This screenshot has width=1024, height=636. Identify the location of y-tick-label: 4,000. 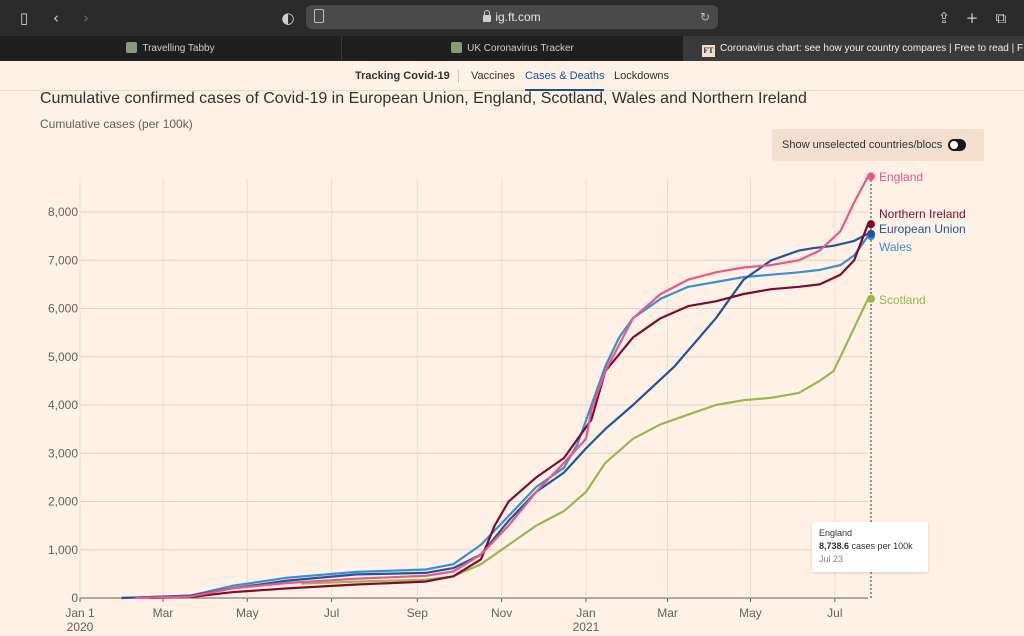
(63, 405).